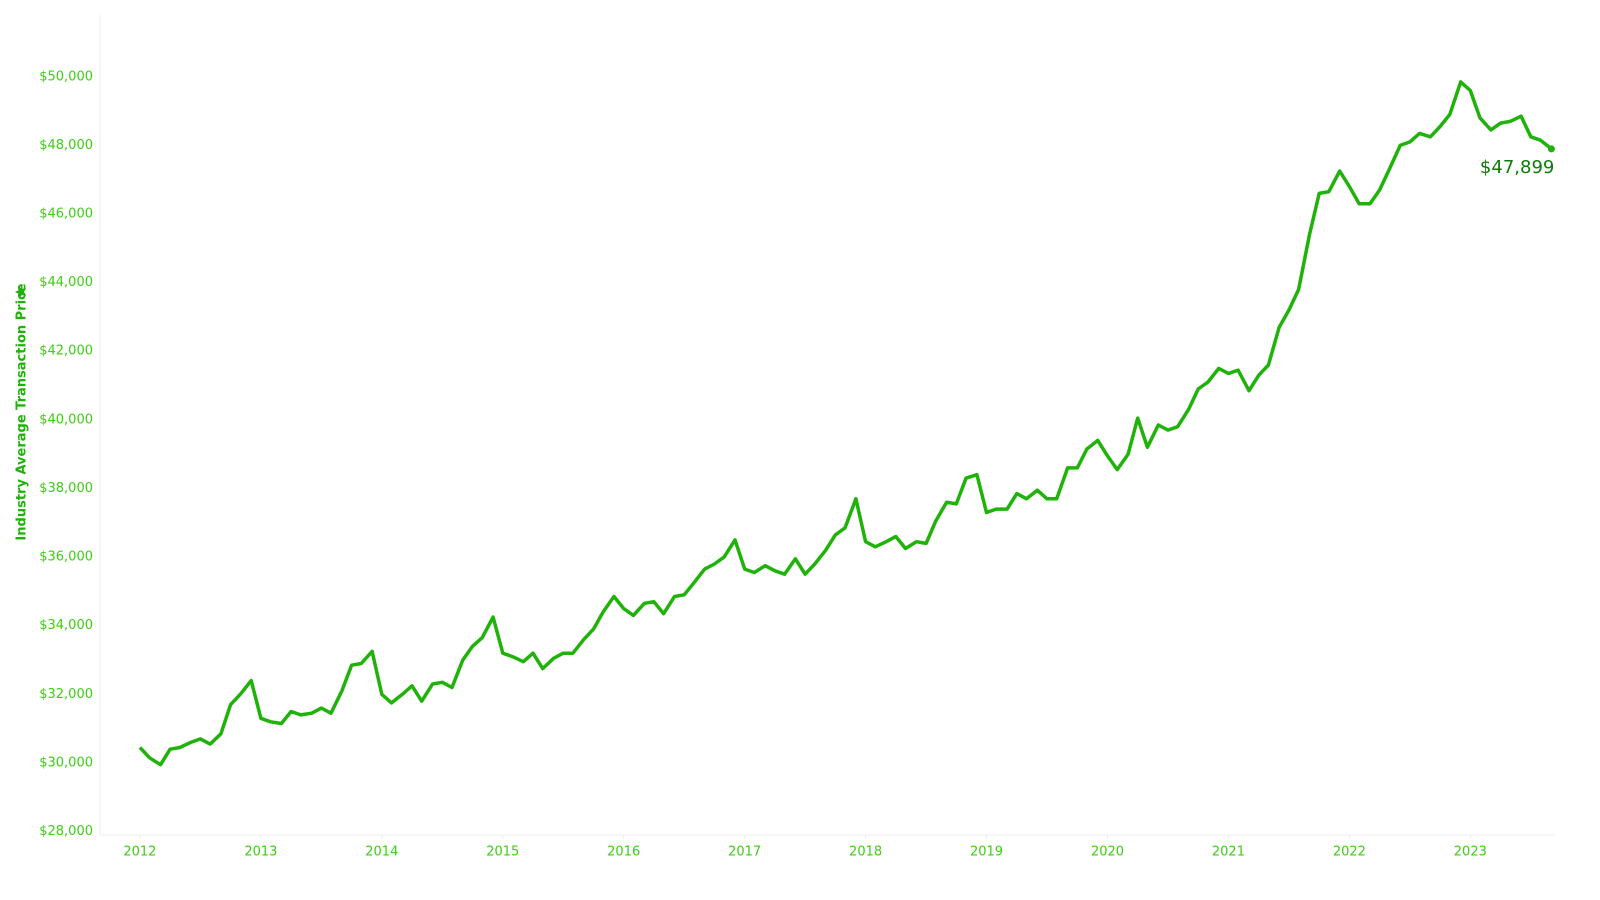  Describe the element at coordinates (66, 557) in the screenshot. I see `y-tick-label: $36,000` at that location.